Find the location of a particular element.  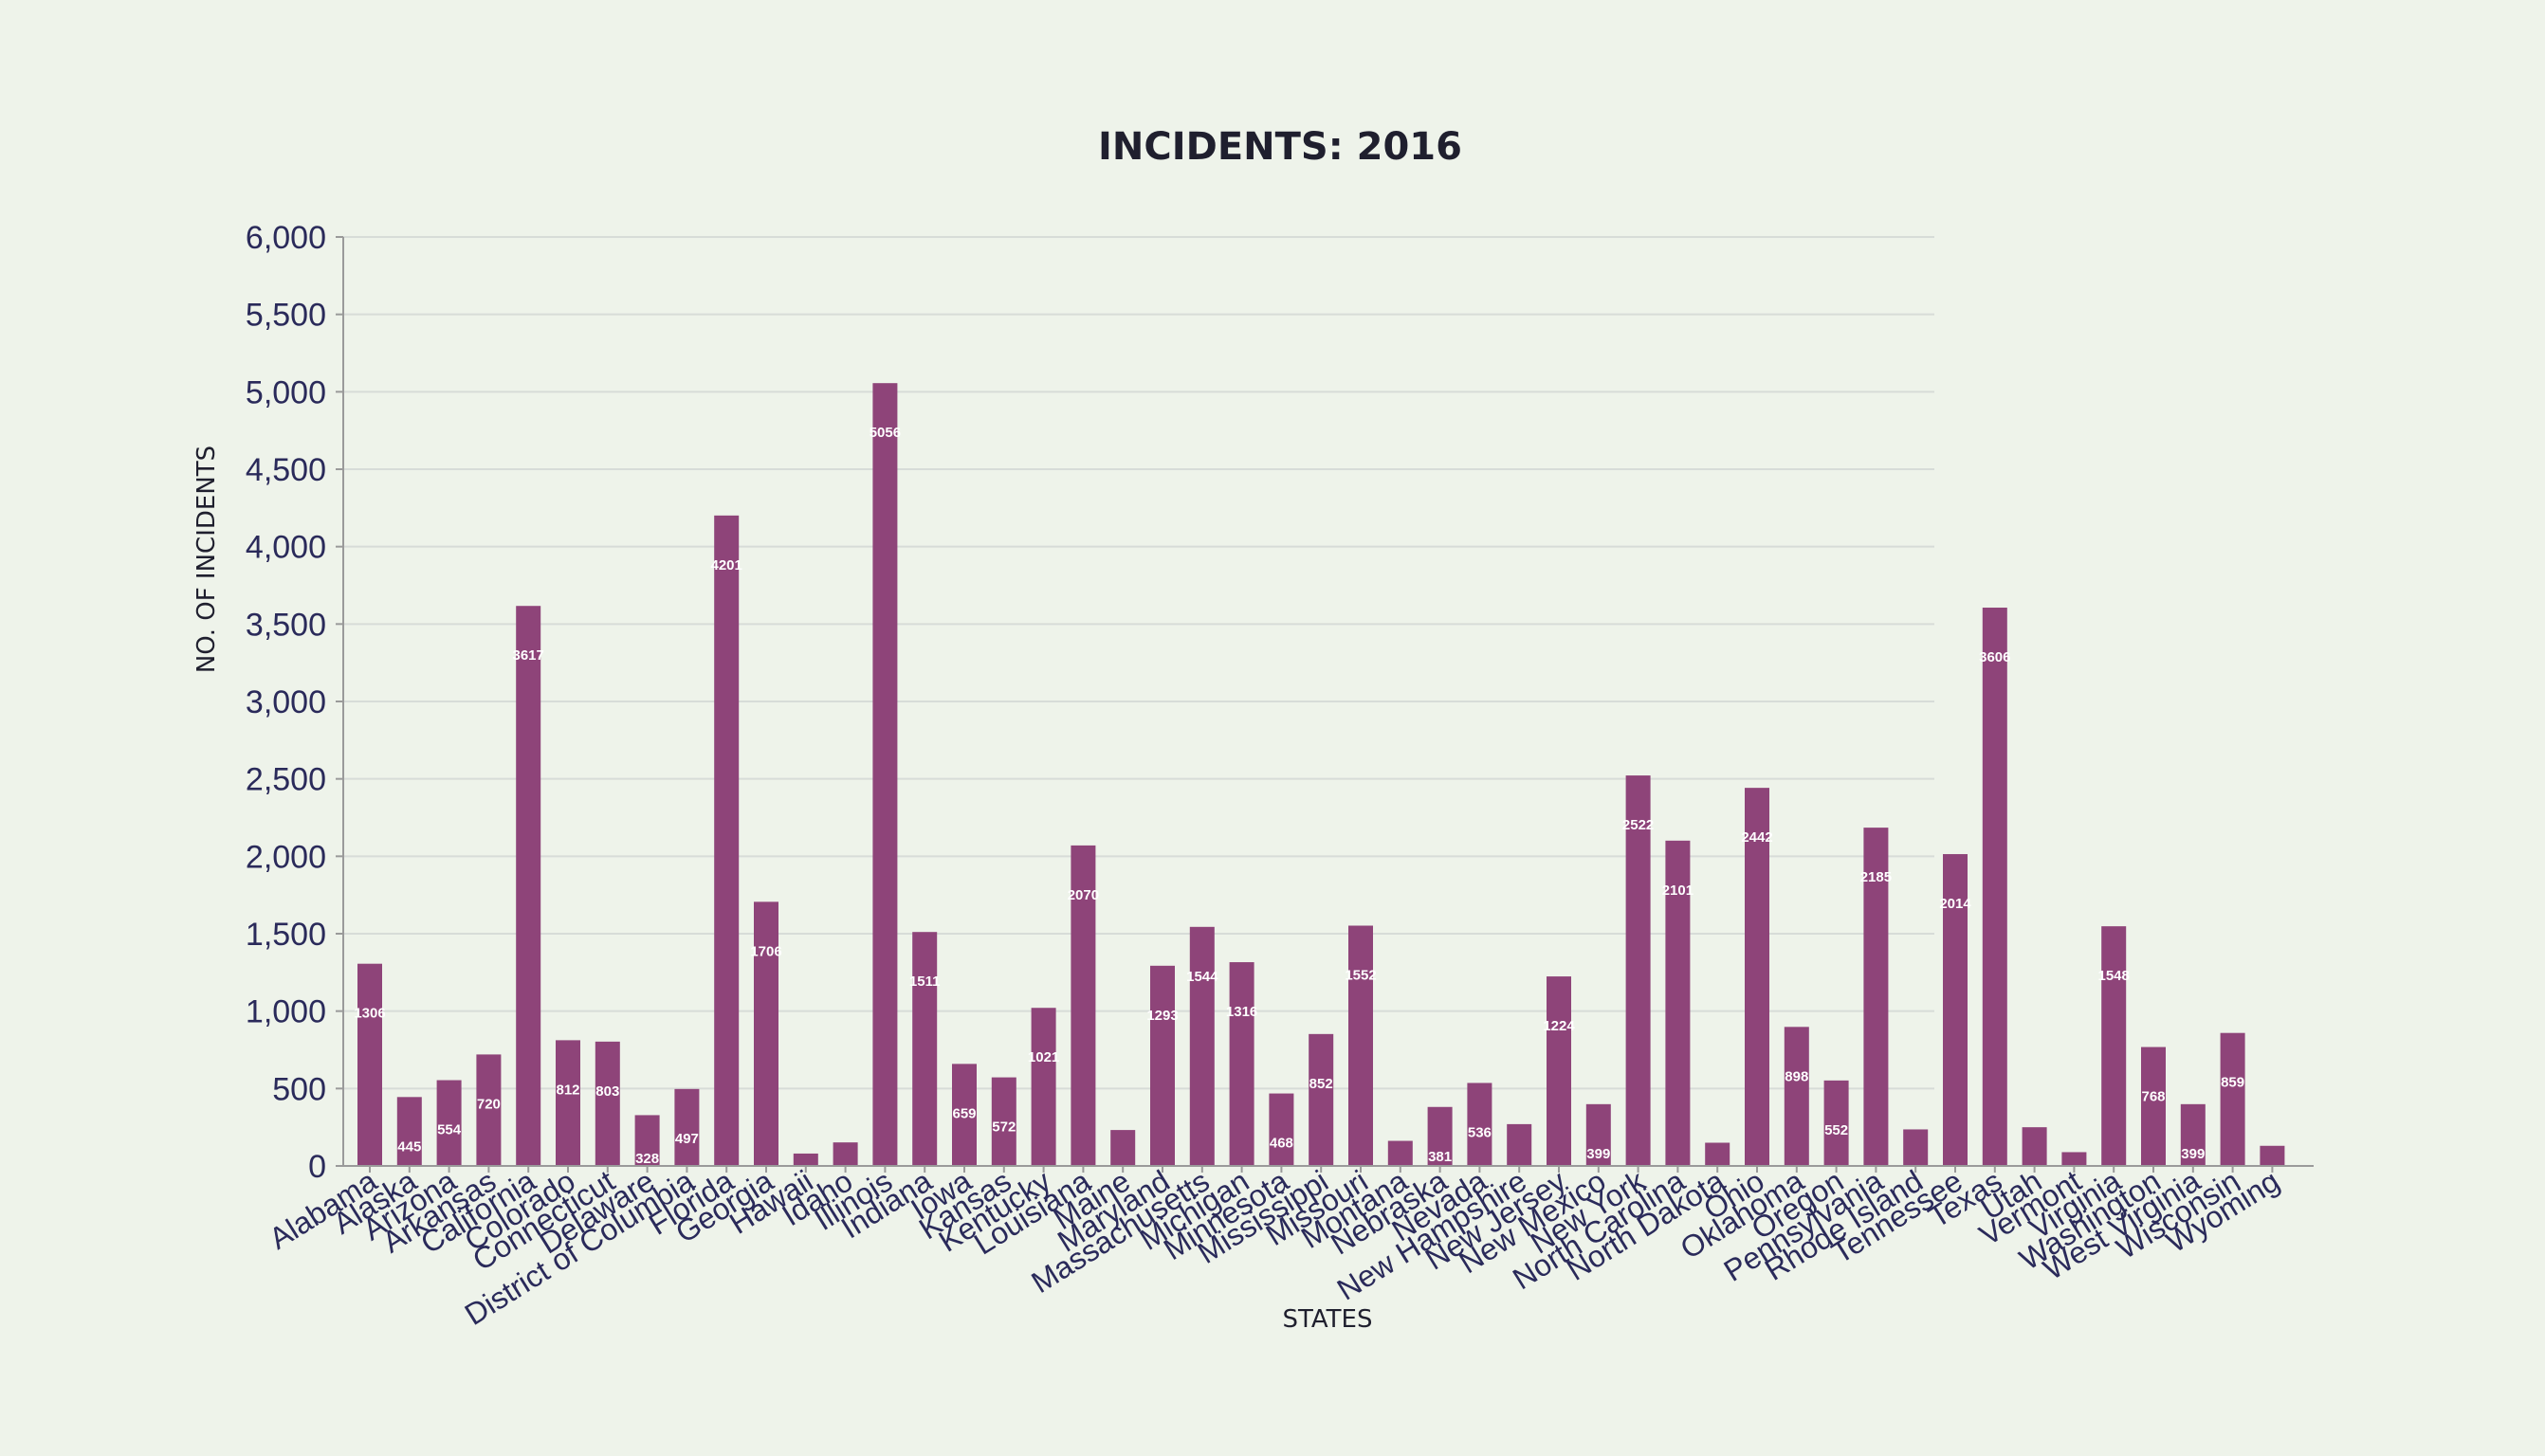

y-tick-label: 5,500 is located at coordinates (286, 316).